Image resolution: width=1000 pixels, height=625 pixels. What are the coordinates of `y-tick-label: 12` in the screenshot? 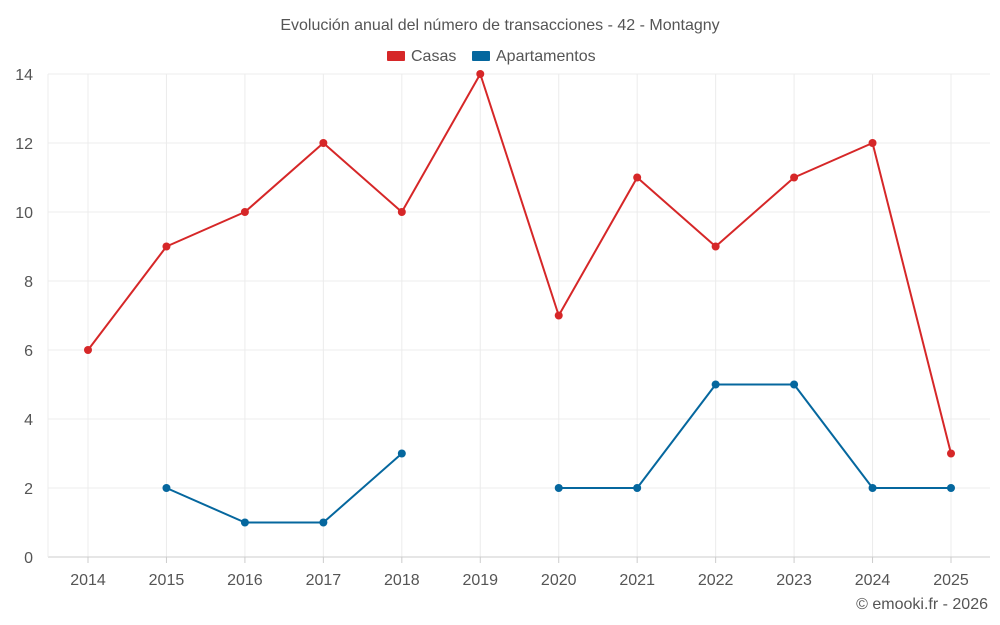 It's located at (24, 144).